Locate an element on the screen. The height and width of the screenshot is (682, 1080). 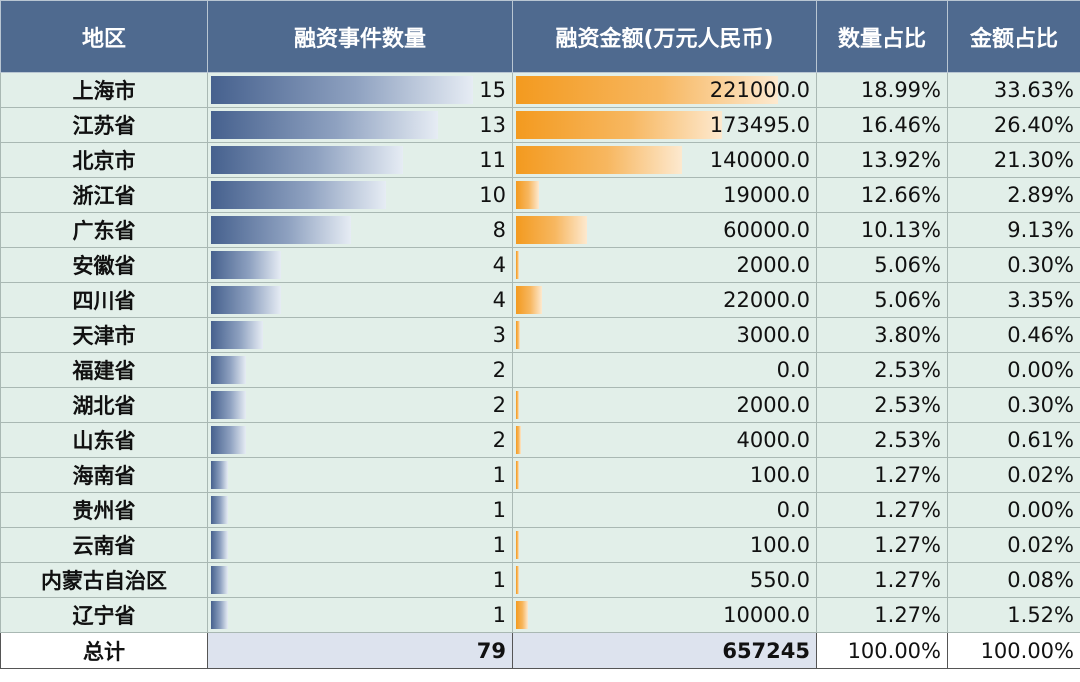
region-cell: 辽宁省 is located at coordinates (104, 615).